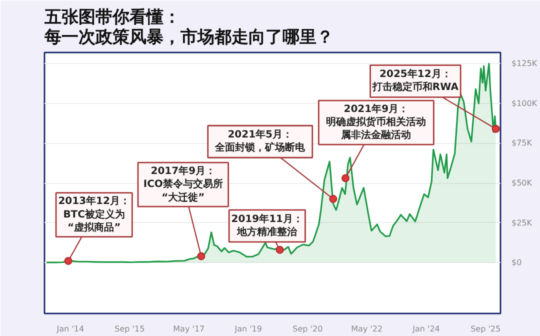  What do you see at coordinates (307, 329) in the screenshot?
I see `x-tick-label: Sep '20` at bounding box center [307, 329].